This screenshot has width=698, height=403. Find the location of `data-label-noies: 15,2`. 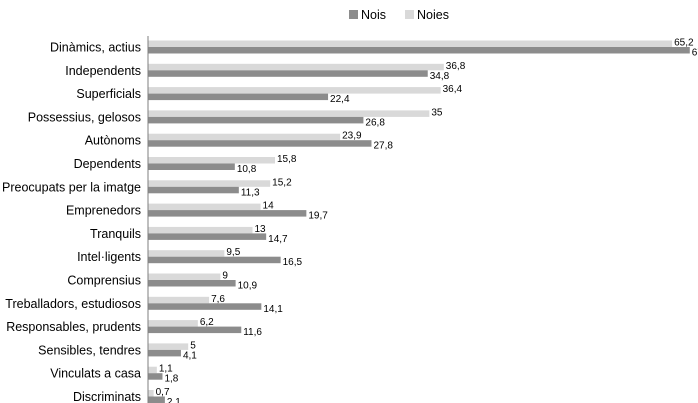

data-label-noies: 15,2 is located at coordinates (282, 182).